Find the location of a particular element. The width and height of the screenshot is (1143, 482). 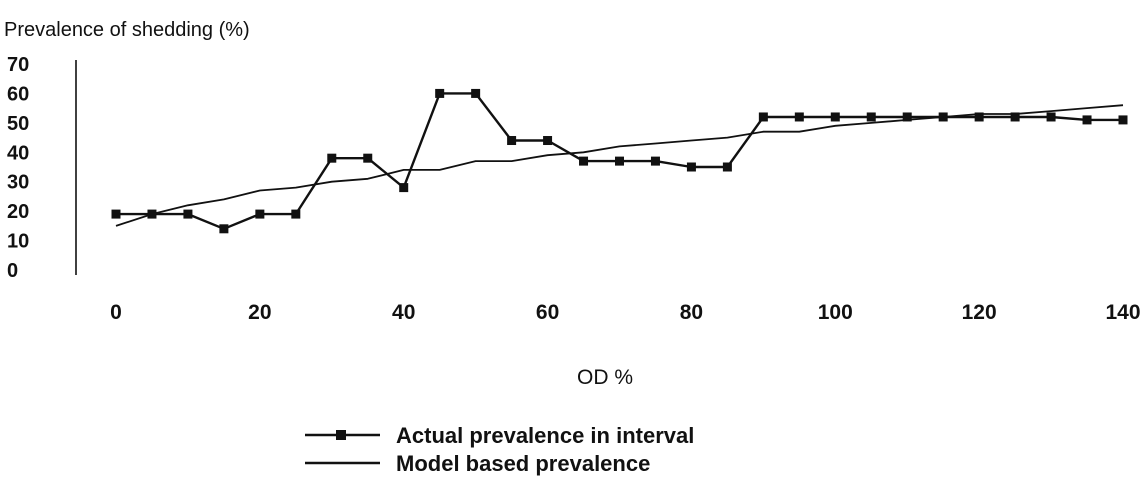

legend-label-actual: Actual prevalence in interval is located at coordinates (545, 435).